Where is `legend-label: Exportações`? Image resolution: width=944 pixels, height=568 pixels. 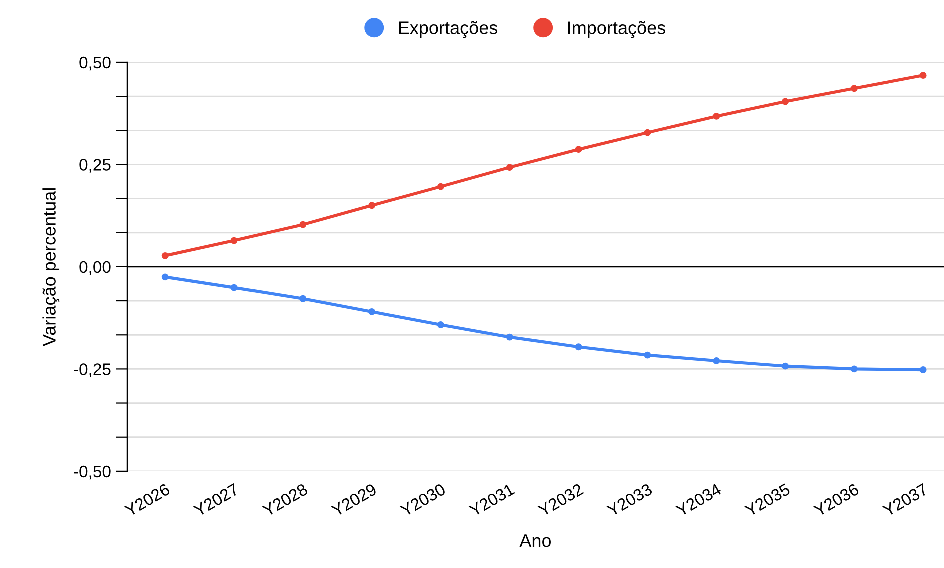
legend-label: Exportações is located at coordinates (448, 29).